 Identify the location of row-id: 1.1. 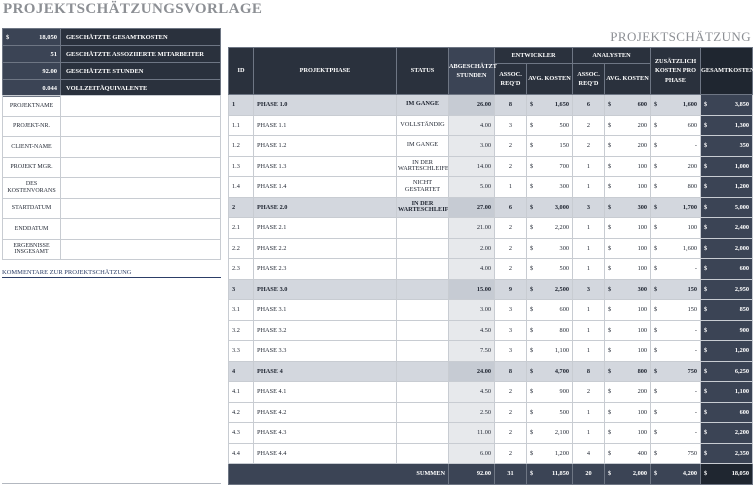
(241, 125).